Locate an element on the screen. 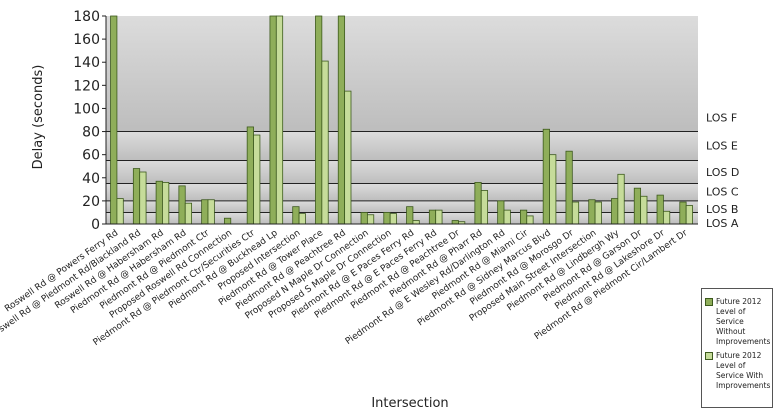  y-tick-label: 120 is located at coordinates (86, 86).